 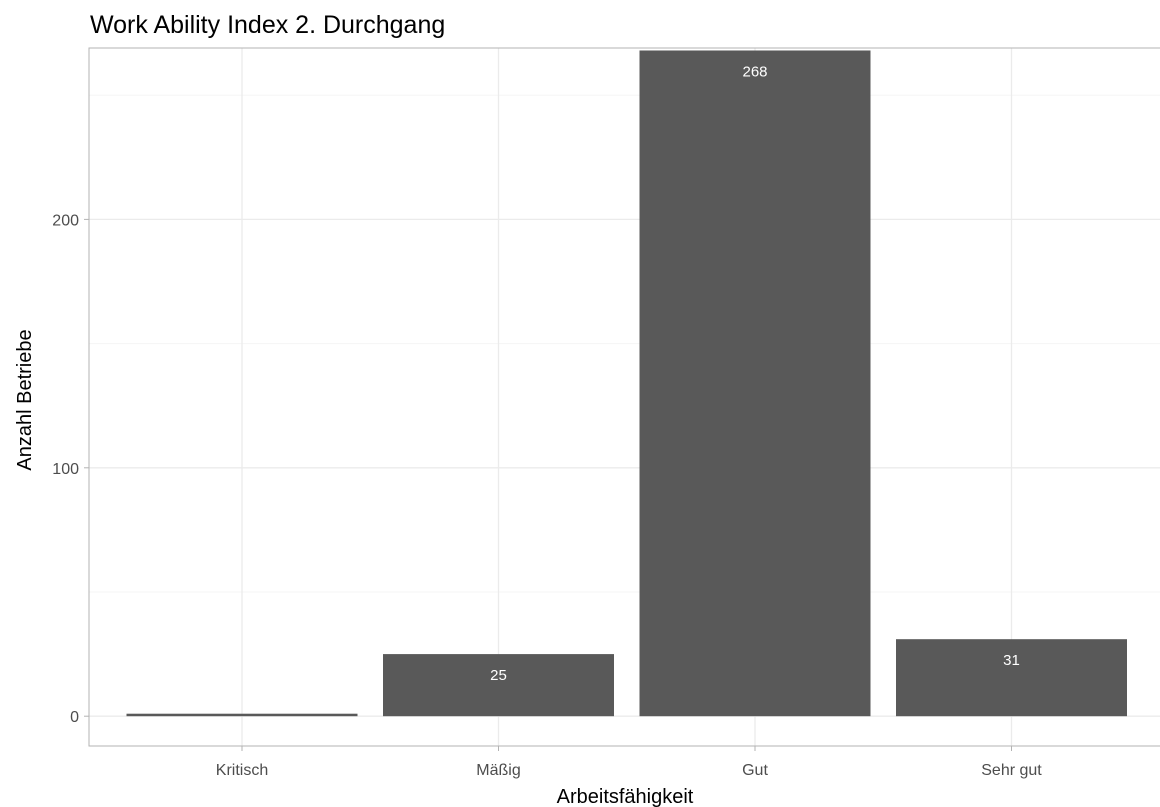 I want to click on bar-data-label: 268, so click(x=754, y=71).